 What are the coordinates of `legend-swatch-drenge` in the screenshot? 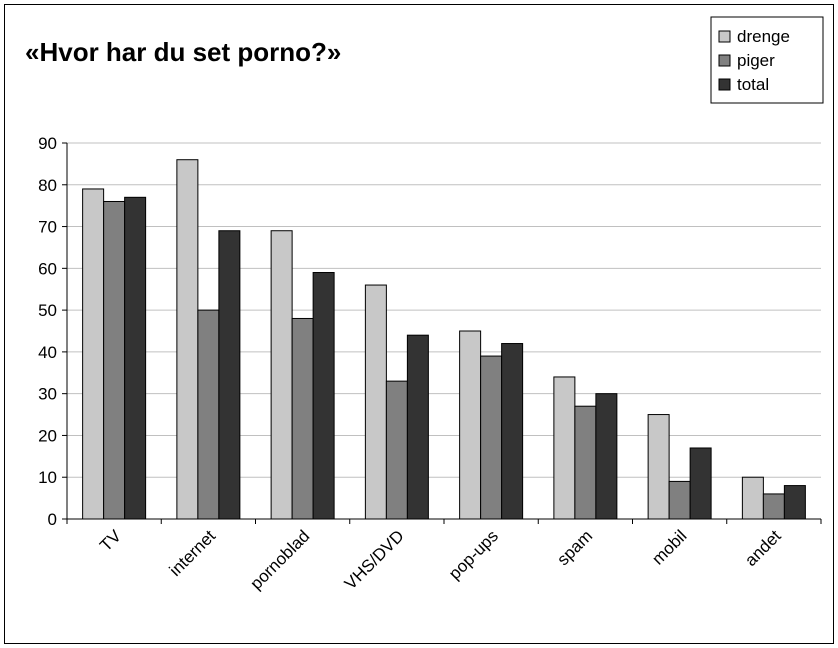 It's located at (724, 36).